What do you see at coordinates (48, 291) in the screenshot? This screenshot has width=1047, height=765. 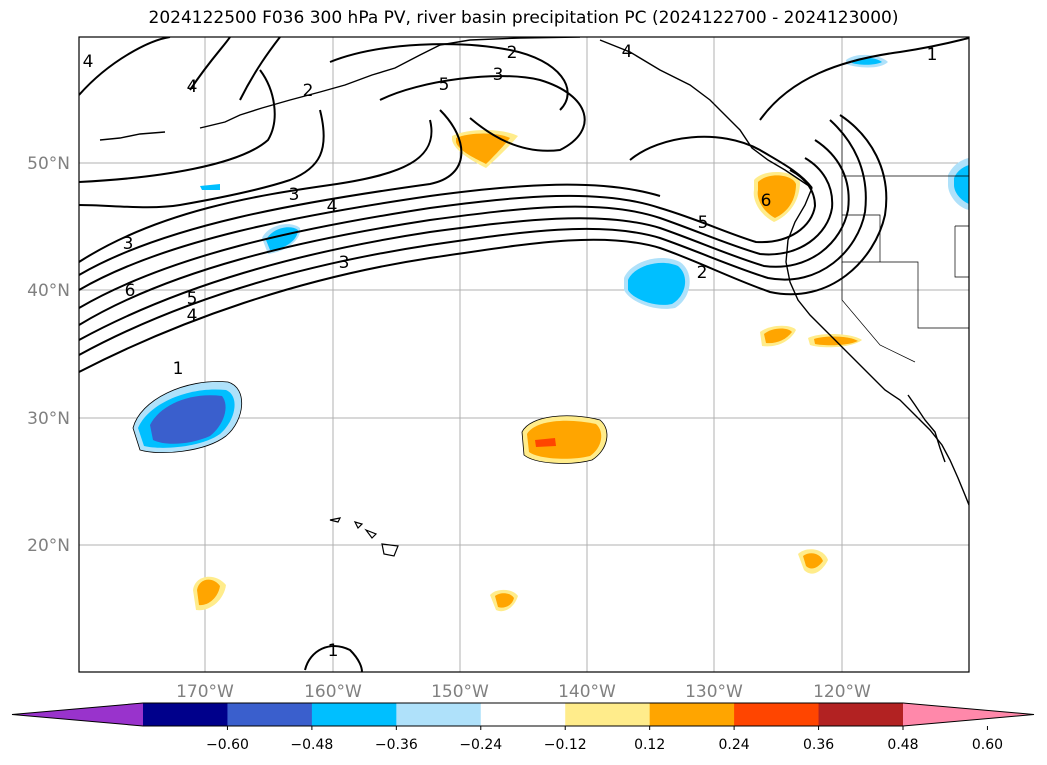 I see `lat-label: 40°N` at bounding box center [48, 291].